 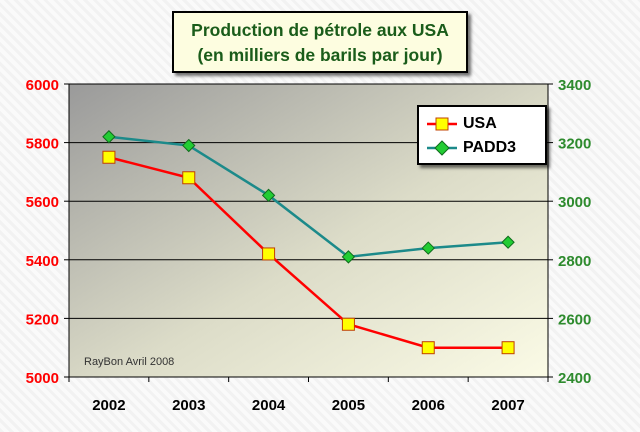 I want to click on chart-title-line1: Production de pétrole aux USA, so click(x=320, y=30).